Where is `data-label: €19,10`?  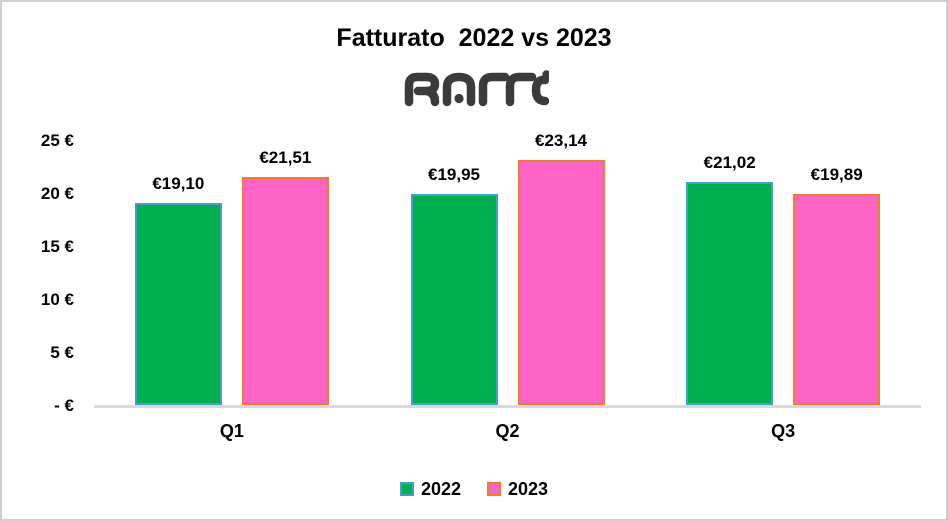 data-label: €19,10 is located at coordinates (178, 183).